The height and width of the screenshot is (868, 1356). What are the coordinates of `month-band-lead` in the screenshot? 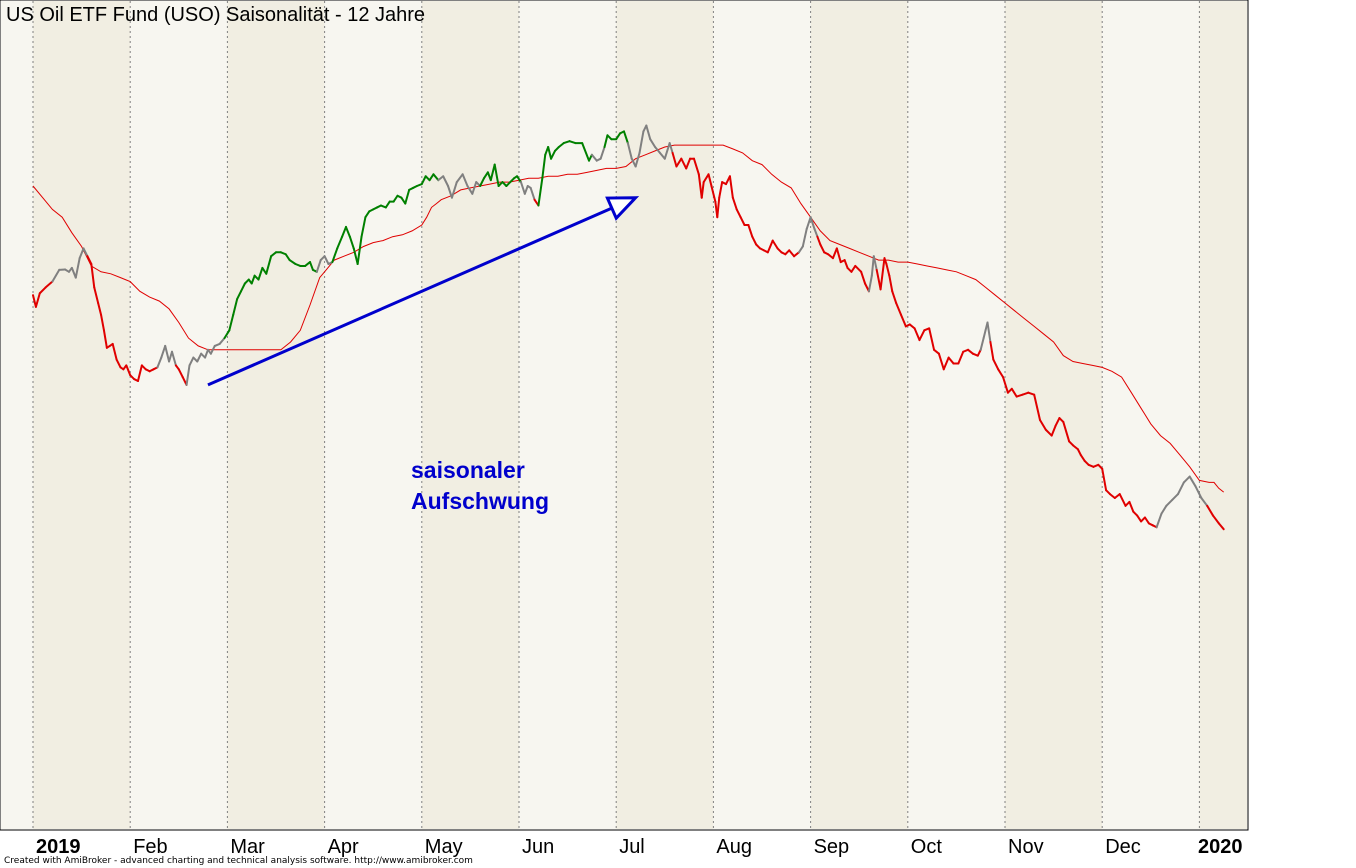 It's located at (17, 415).